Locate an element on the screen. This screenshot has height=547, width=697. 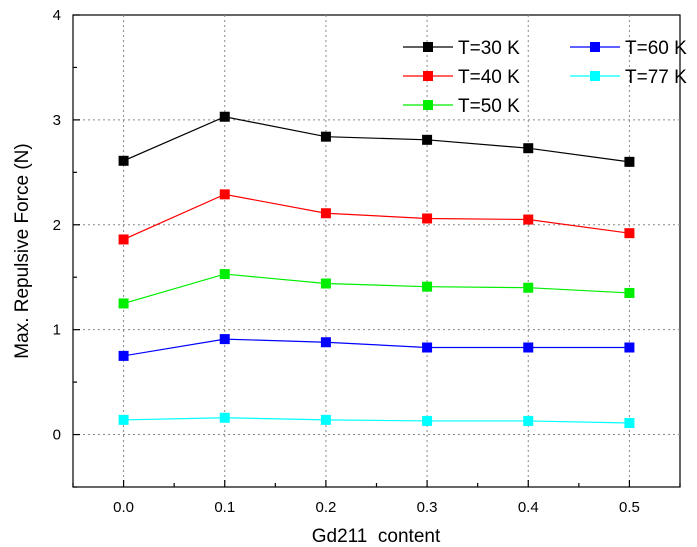
x-tick-label: 0.2 is located at coordinates (325, 507).